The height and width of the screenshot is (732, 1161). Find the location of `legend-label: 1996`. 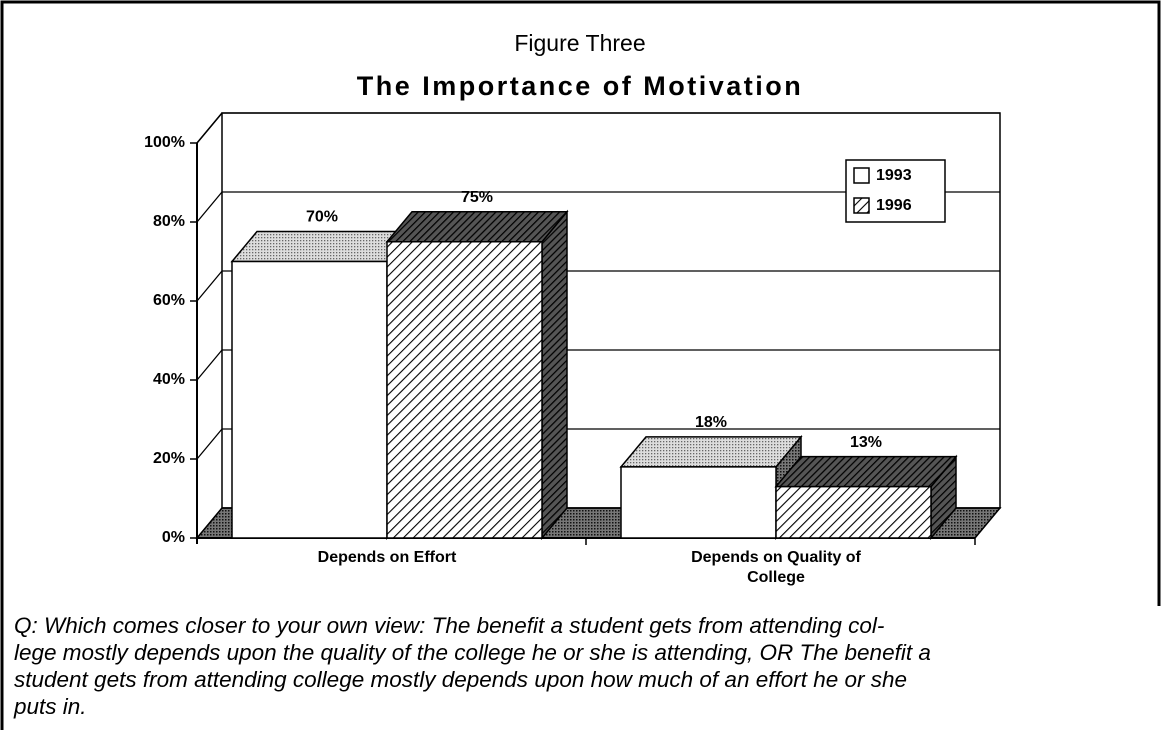

legend-label: 1996 is located at coordinates (894, 205).